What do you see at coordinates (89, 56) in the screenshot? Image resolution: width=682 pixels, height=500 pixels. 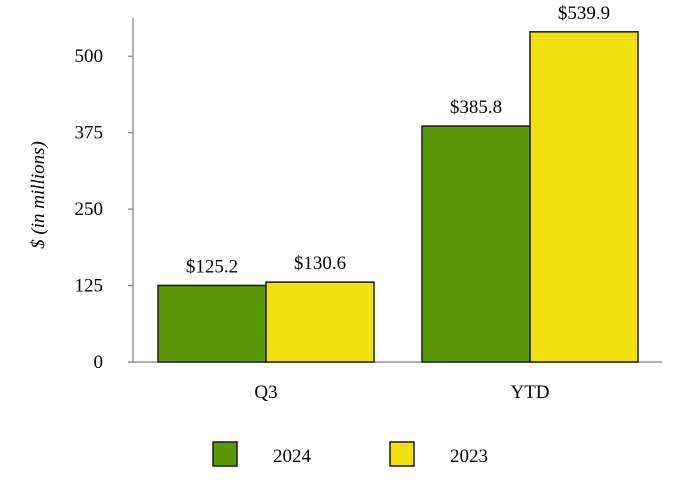 I see `y-tick-label: 500` at bounding box center [89, 56].